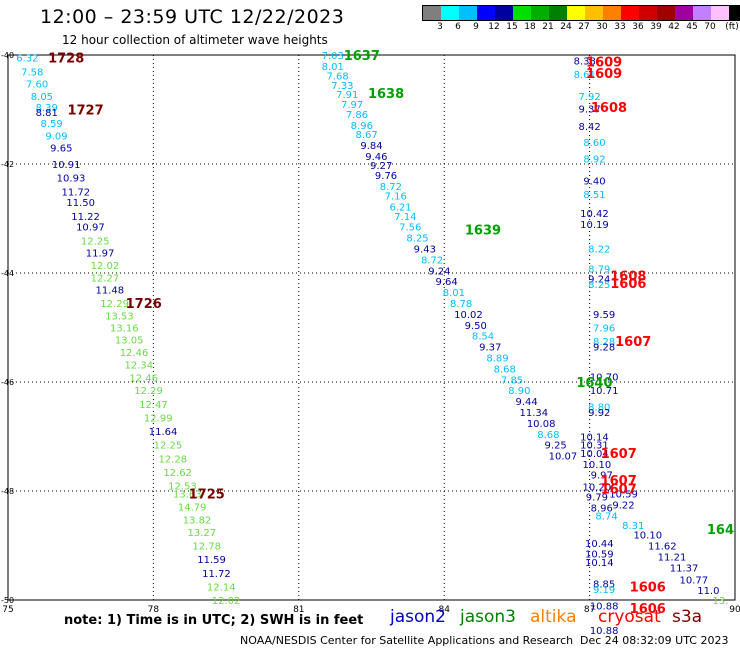 The image size is (740, 650). What do you see at coordinates (599, 408) in the screenshot?
I see `swh-point: 8.80` at bounding box center [599, 408].